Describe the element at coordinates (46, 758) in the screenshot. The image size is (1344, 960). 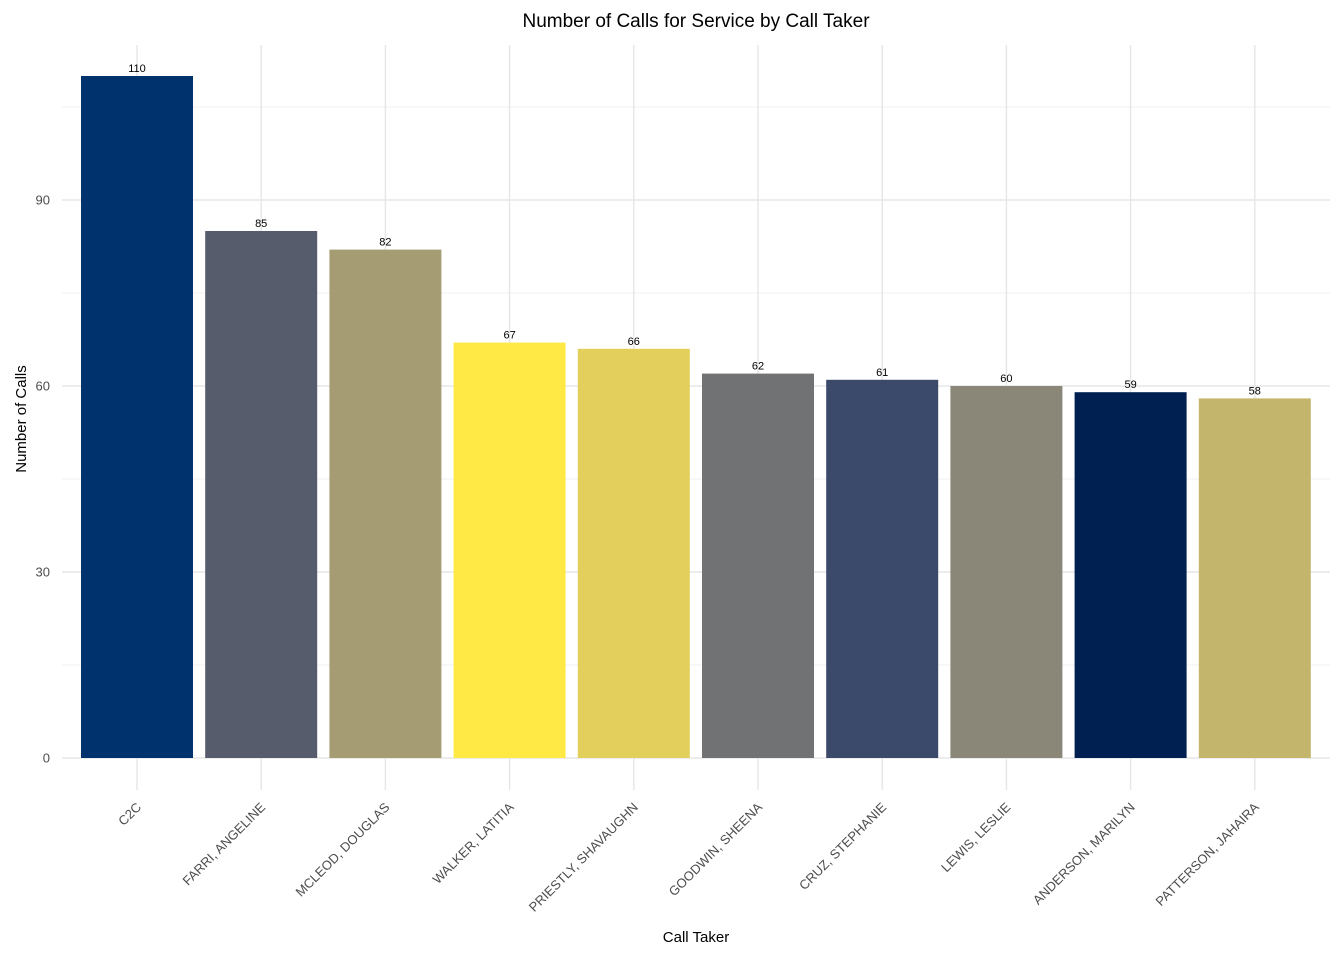
I see `y-tick-label: 0` at that location.